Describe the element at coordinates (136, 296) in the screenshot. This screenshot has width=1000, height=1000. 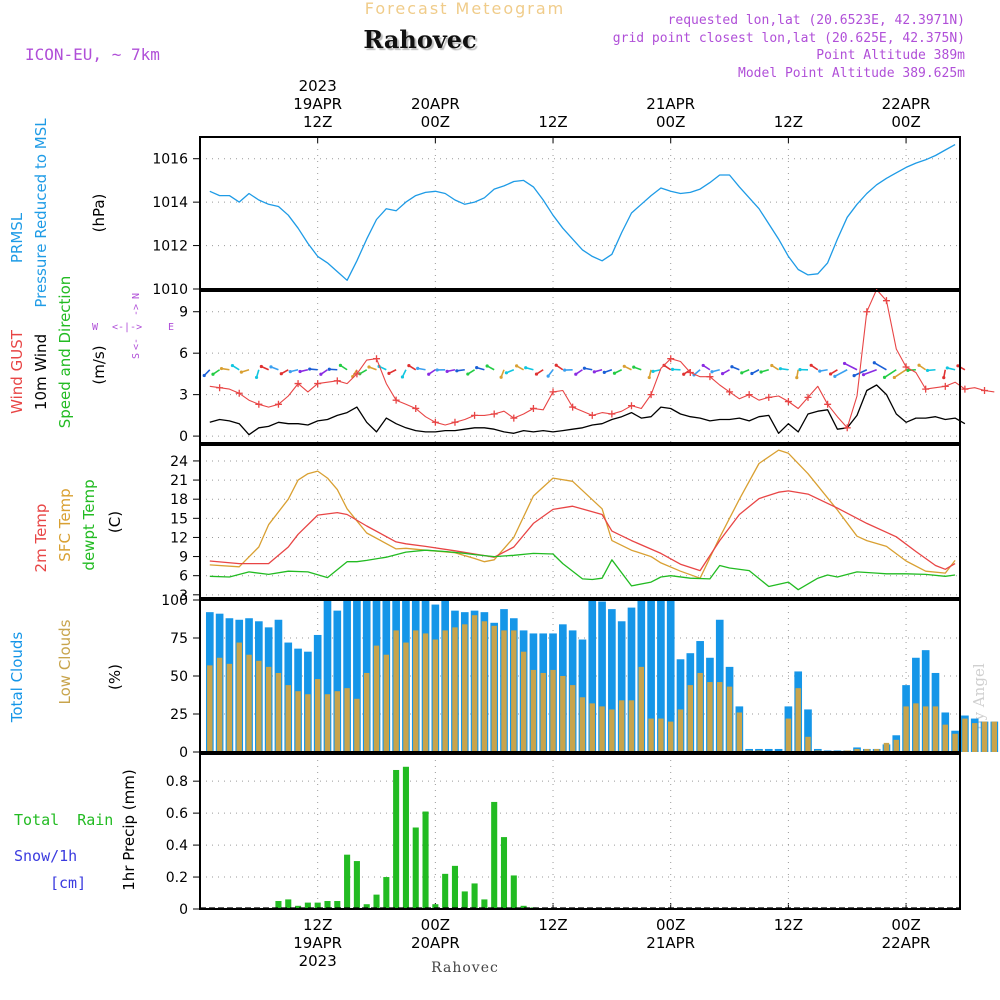
I see `compass-north: N` at that location.